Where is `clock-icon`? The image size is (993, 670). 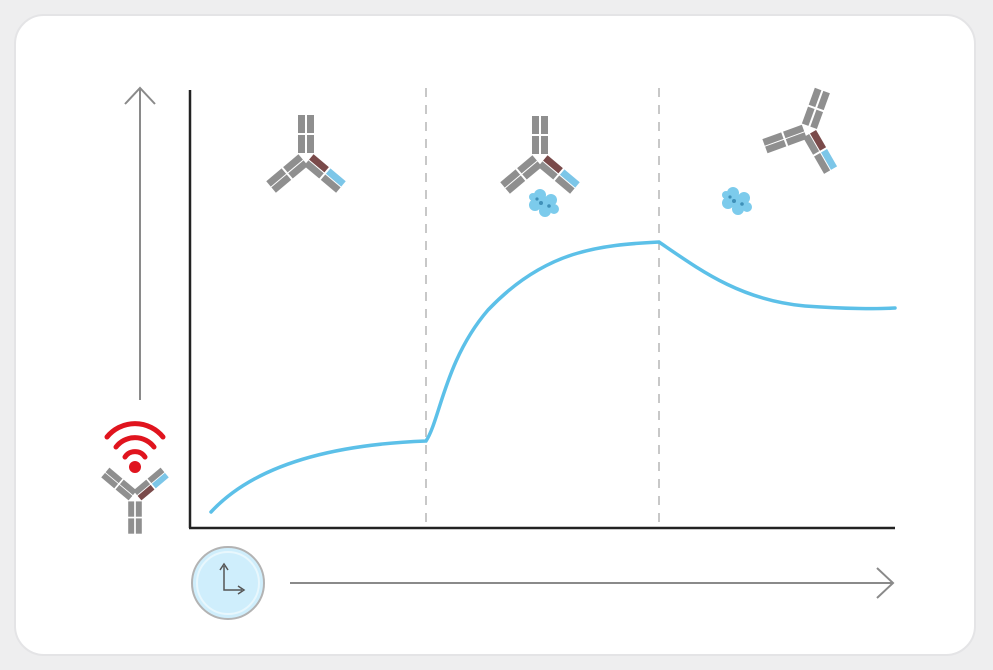 clock-icon is located at coordinates (228, 583).